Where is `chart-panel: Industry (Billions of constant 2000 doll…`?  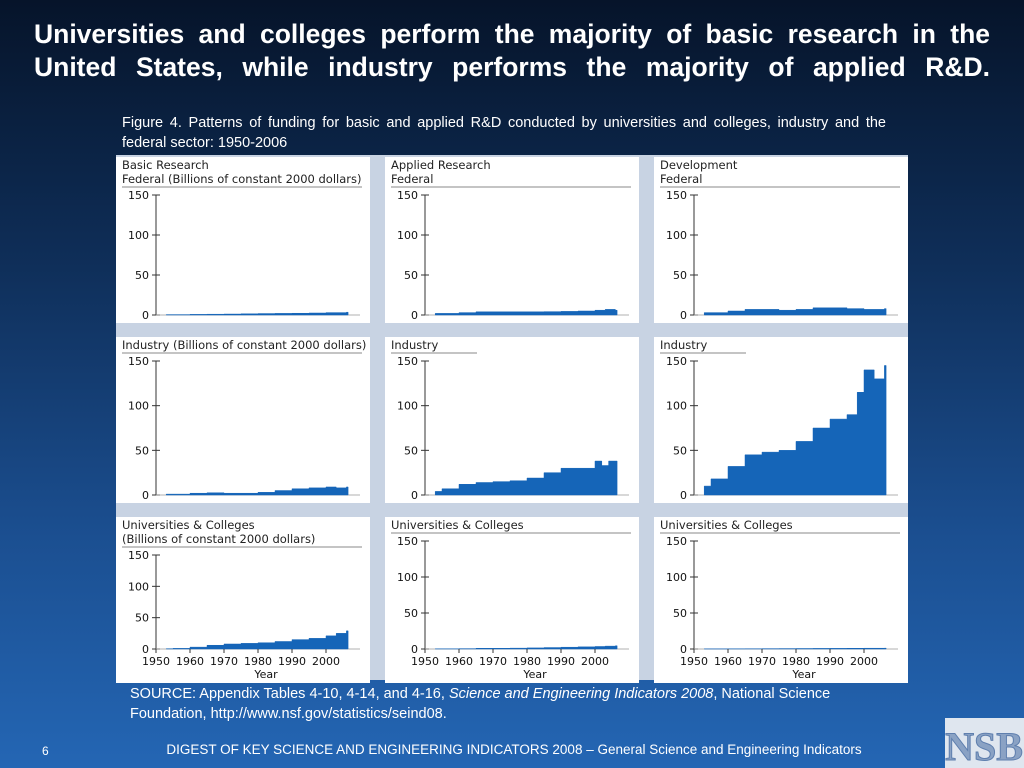 chart-panel: Industry (Billions of constant 2000 doll… is located at coordinates (243, 420).